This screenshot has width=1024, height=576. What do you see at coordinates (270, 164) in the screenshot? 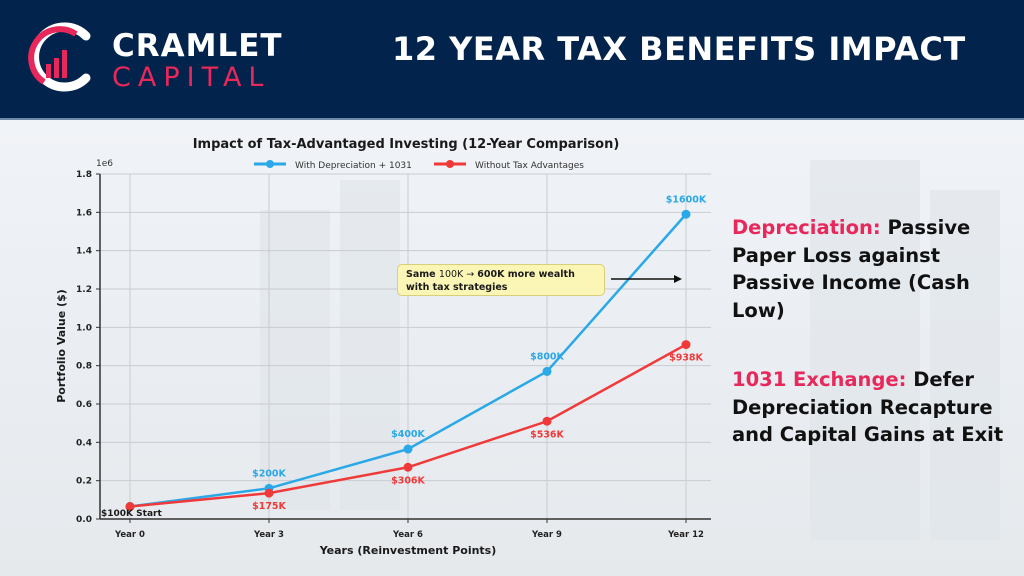
I see `legend-marker-with` at bounding box center [270, 164].